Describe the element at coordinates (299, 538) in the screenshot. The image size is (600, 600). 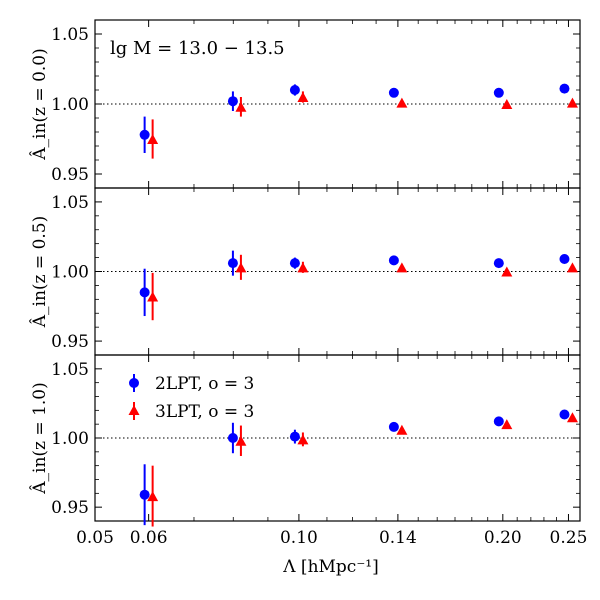
I see `x-tick-label: 0.10` at that location.